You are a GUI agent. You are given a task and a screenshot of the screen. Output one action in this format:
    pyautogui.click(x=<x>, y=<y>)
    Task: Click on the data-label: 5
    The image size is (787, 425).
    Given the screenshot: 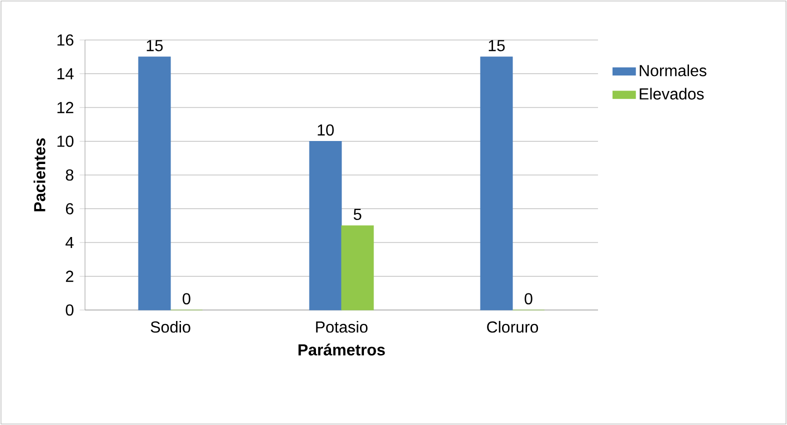 What is the action you would take?
    pyautogui.click(x=358, y=214)
    